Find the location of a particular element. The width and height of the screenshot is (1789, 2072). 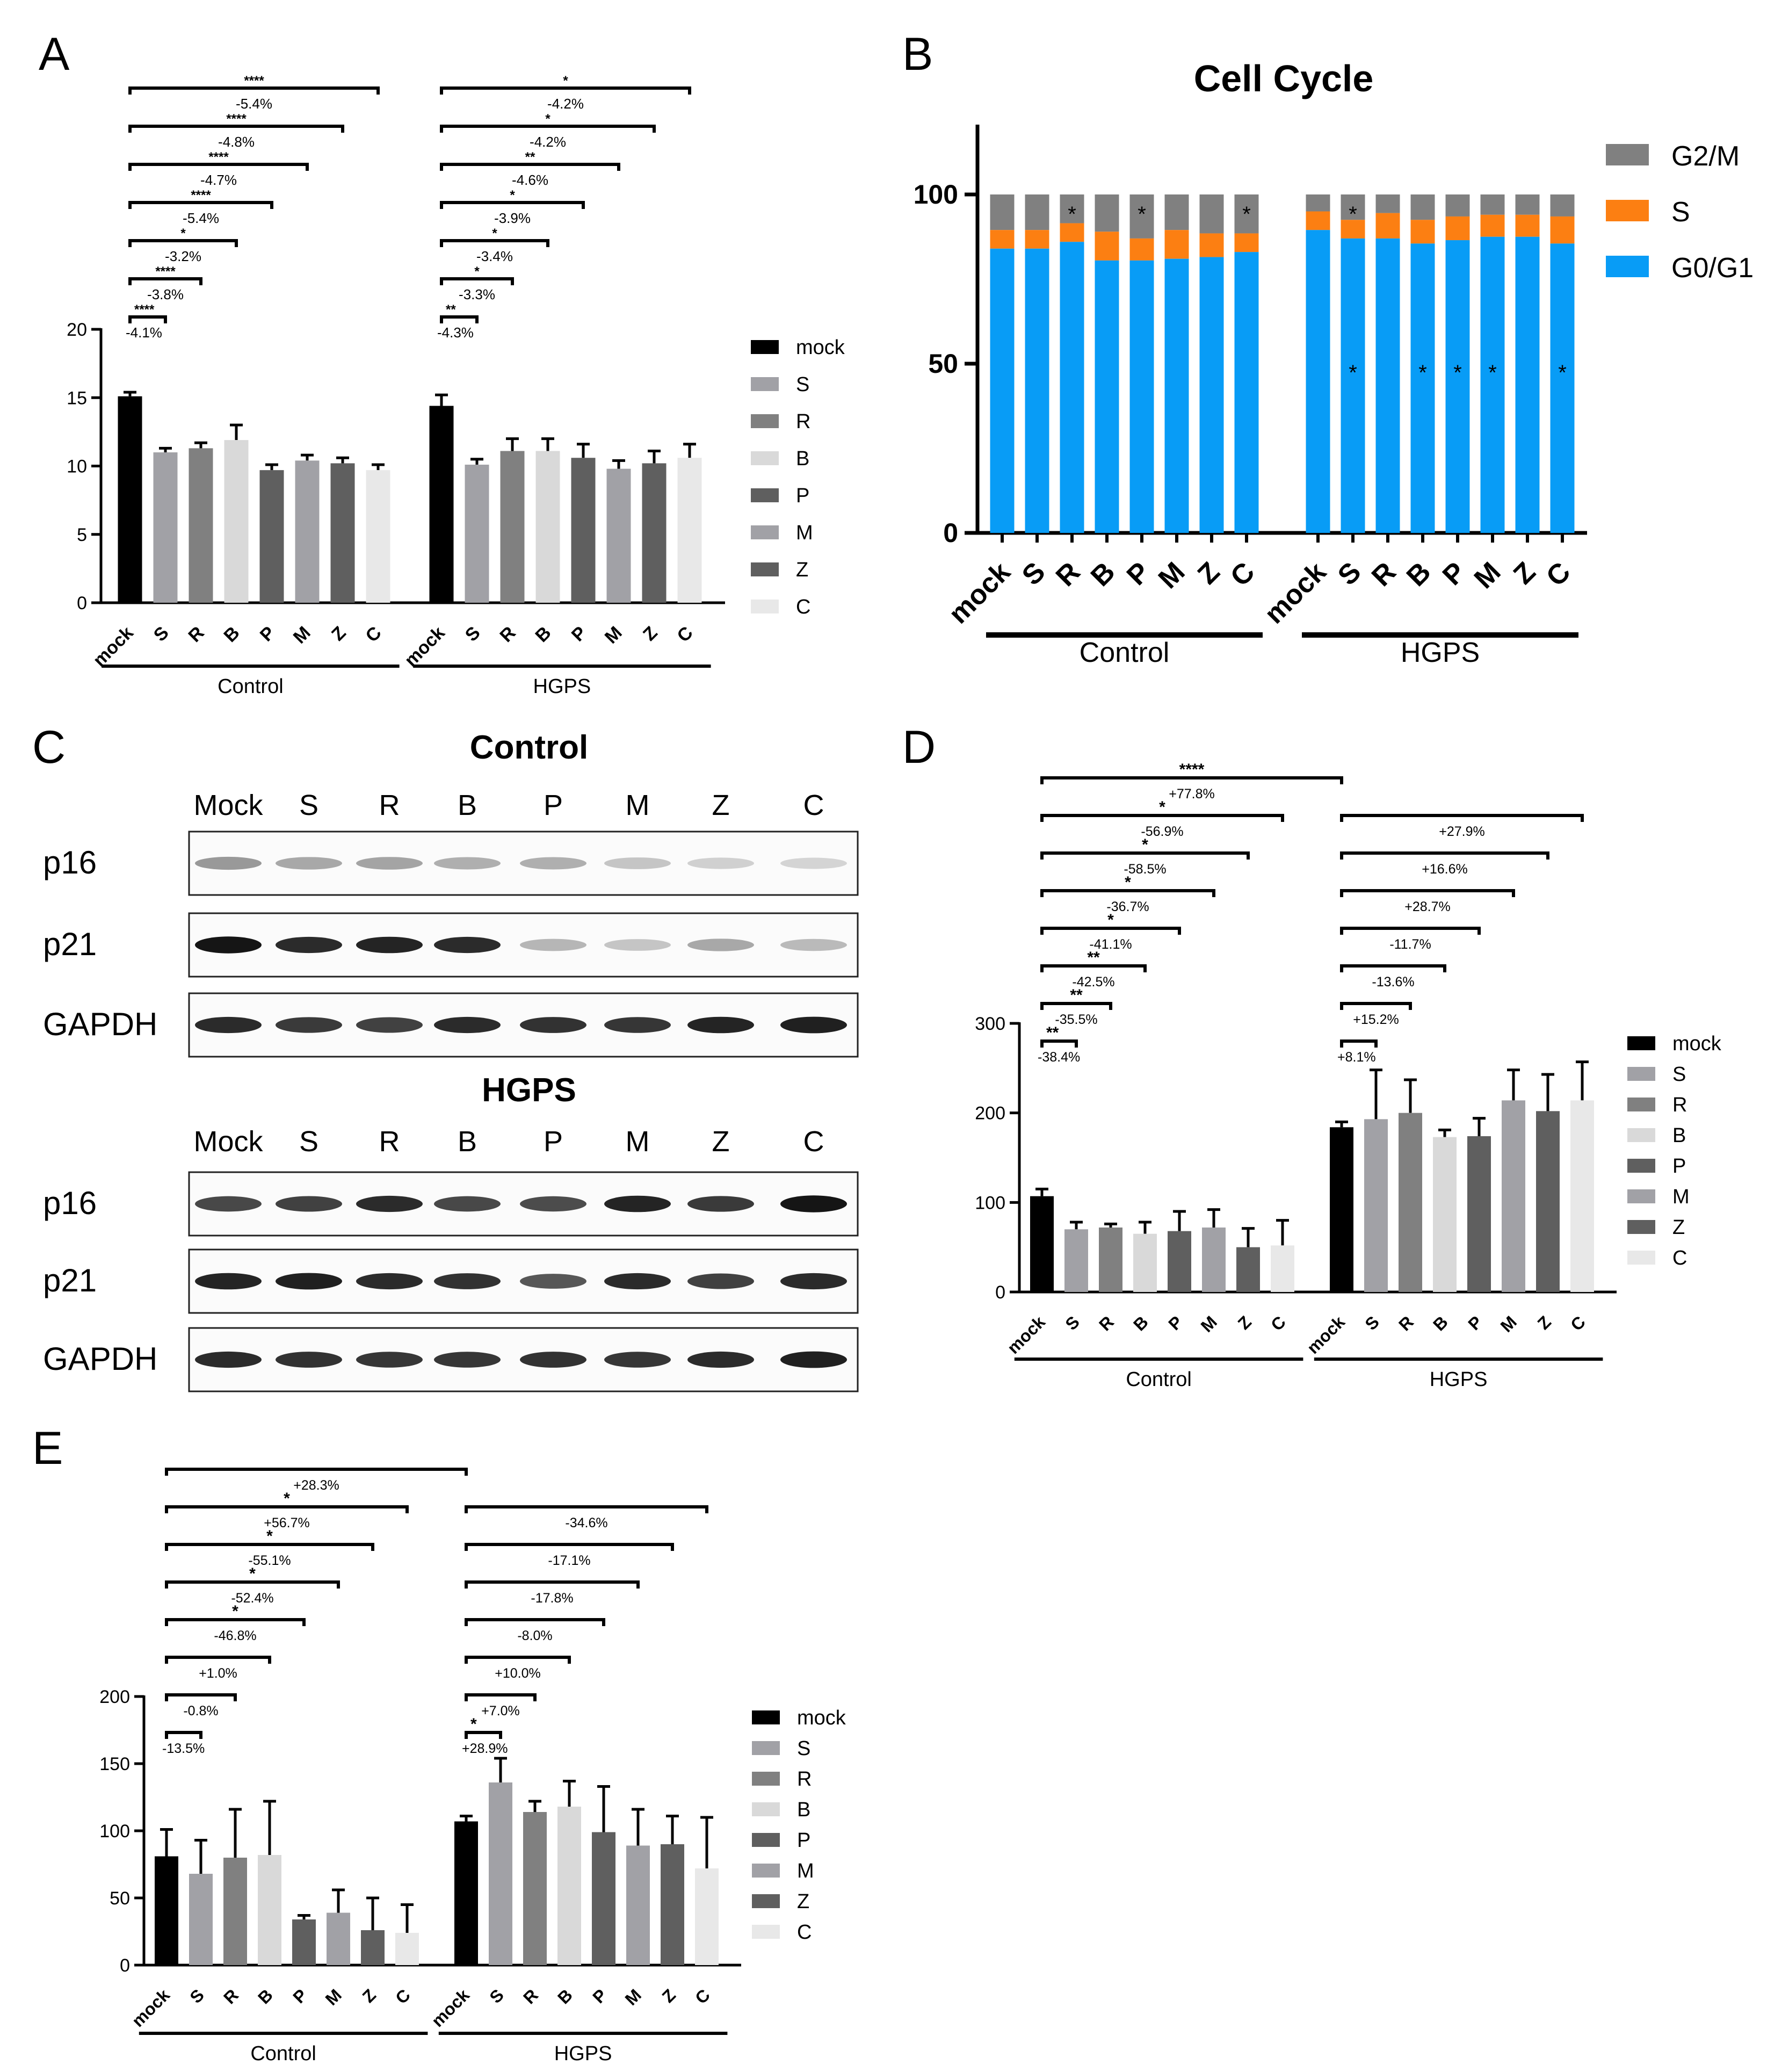

group-label: HGPS is located at coordinates (583, 2053).